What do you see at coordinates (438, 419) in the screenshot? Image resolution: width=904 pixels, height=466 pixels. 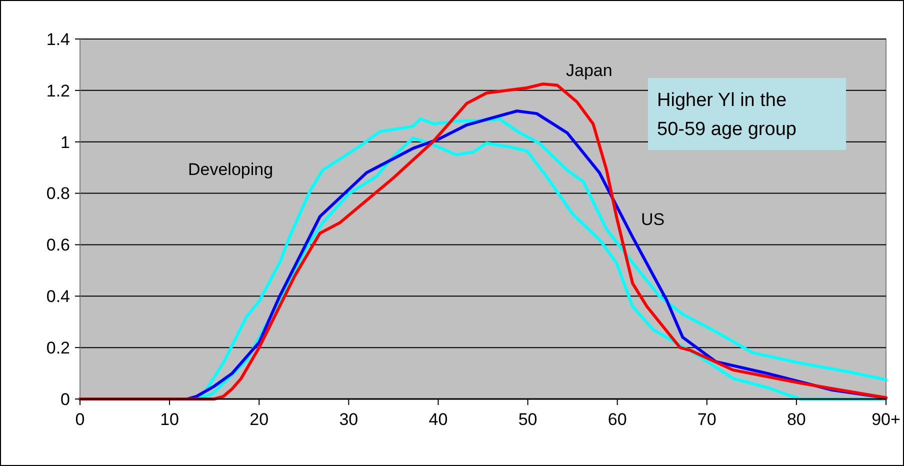 I see `x-tick-label: 40` at bounding box center [438, 419].